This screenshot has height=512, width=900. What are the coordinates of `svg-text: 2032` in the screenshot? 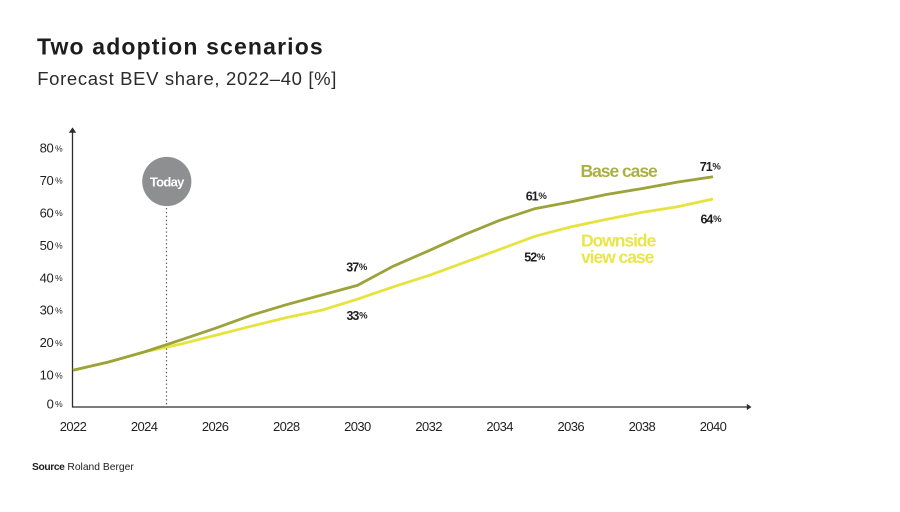 It's located at (428, 426).